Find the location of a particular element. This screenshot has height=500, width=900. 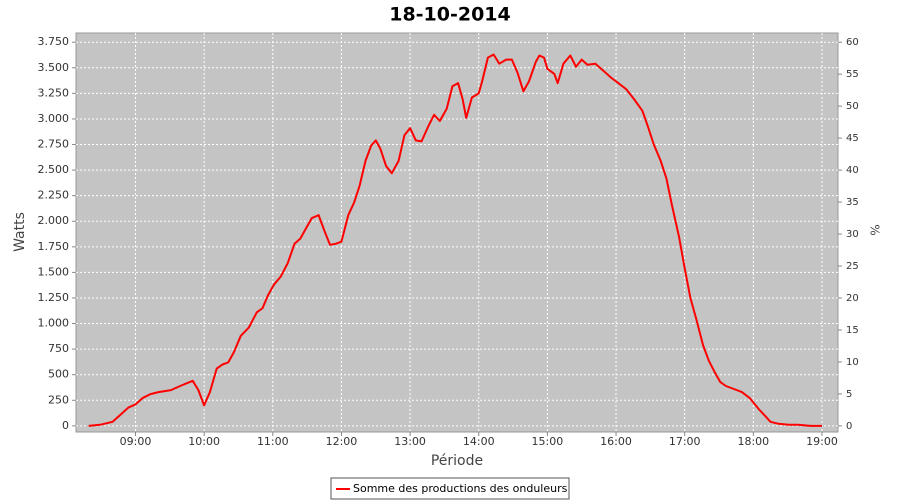

y-tick-label: 3.500 is located at coordinates (54, 67).